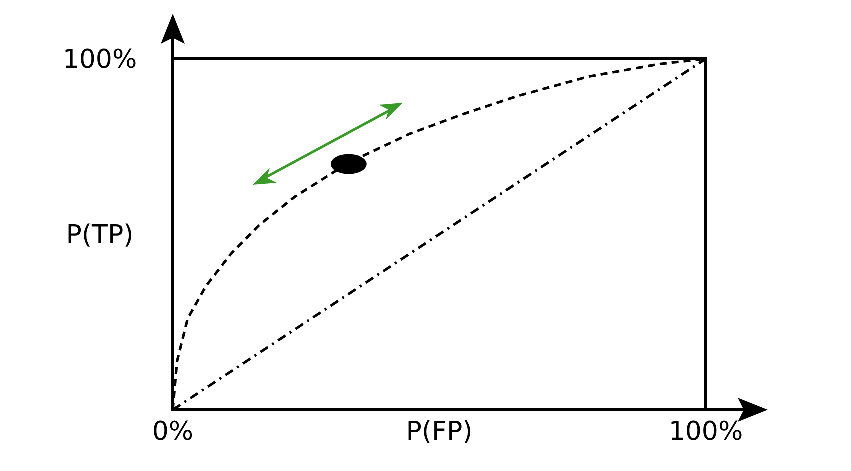  I want to click on text: 100%, so click(100, 60).